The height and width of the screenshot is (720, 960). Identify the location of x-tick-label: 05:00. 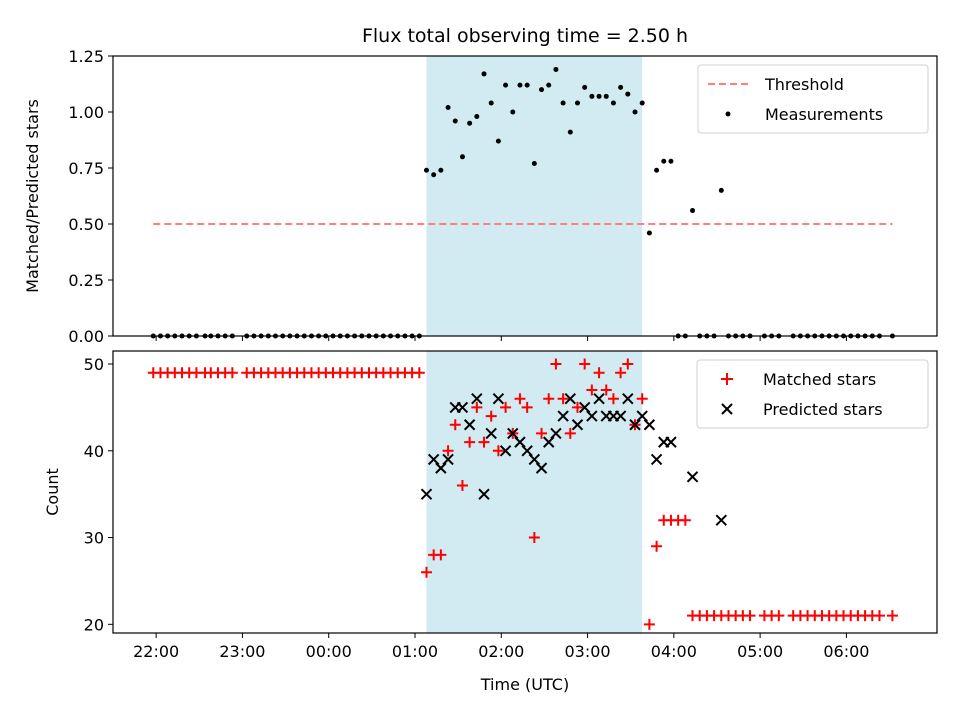
(760, 651).